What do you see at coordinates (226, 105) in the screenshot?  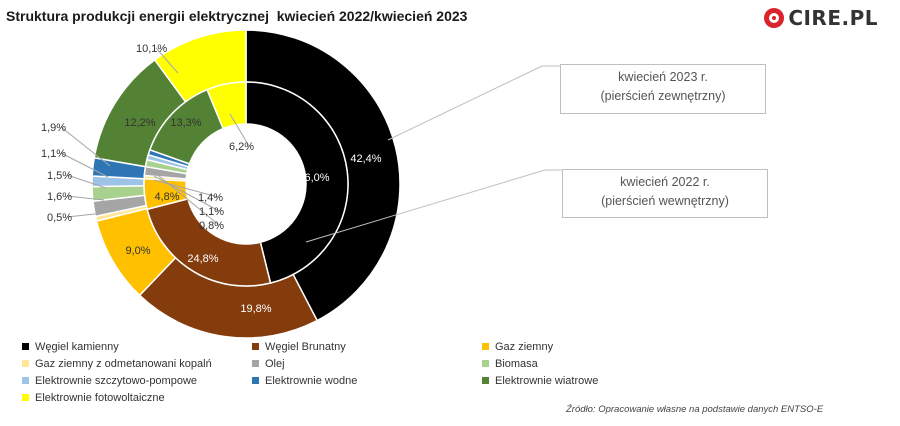 I see `slice-inner-elektrownie-fotowoltaiczne` at bounding box center [226, 105].